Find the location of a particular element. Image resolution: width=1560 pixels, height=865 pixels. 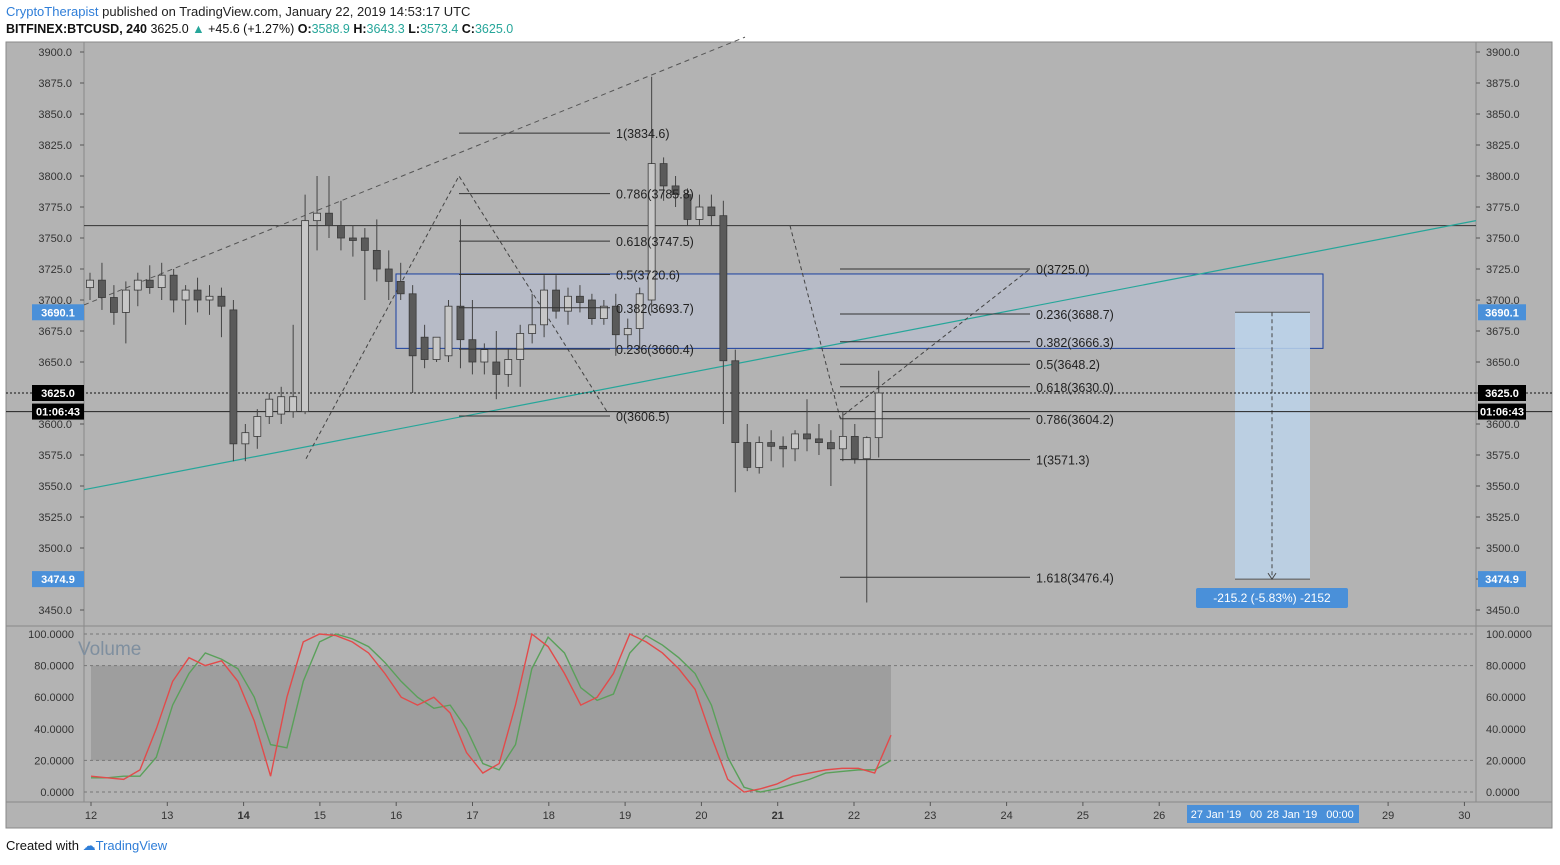

fib-right-level-label: 0.236(3688.7) is located at coordinates (1075, 315).